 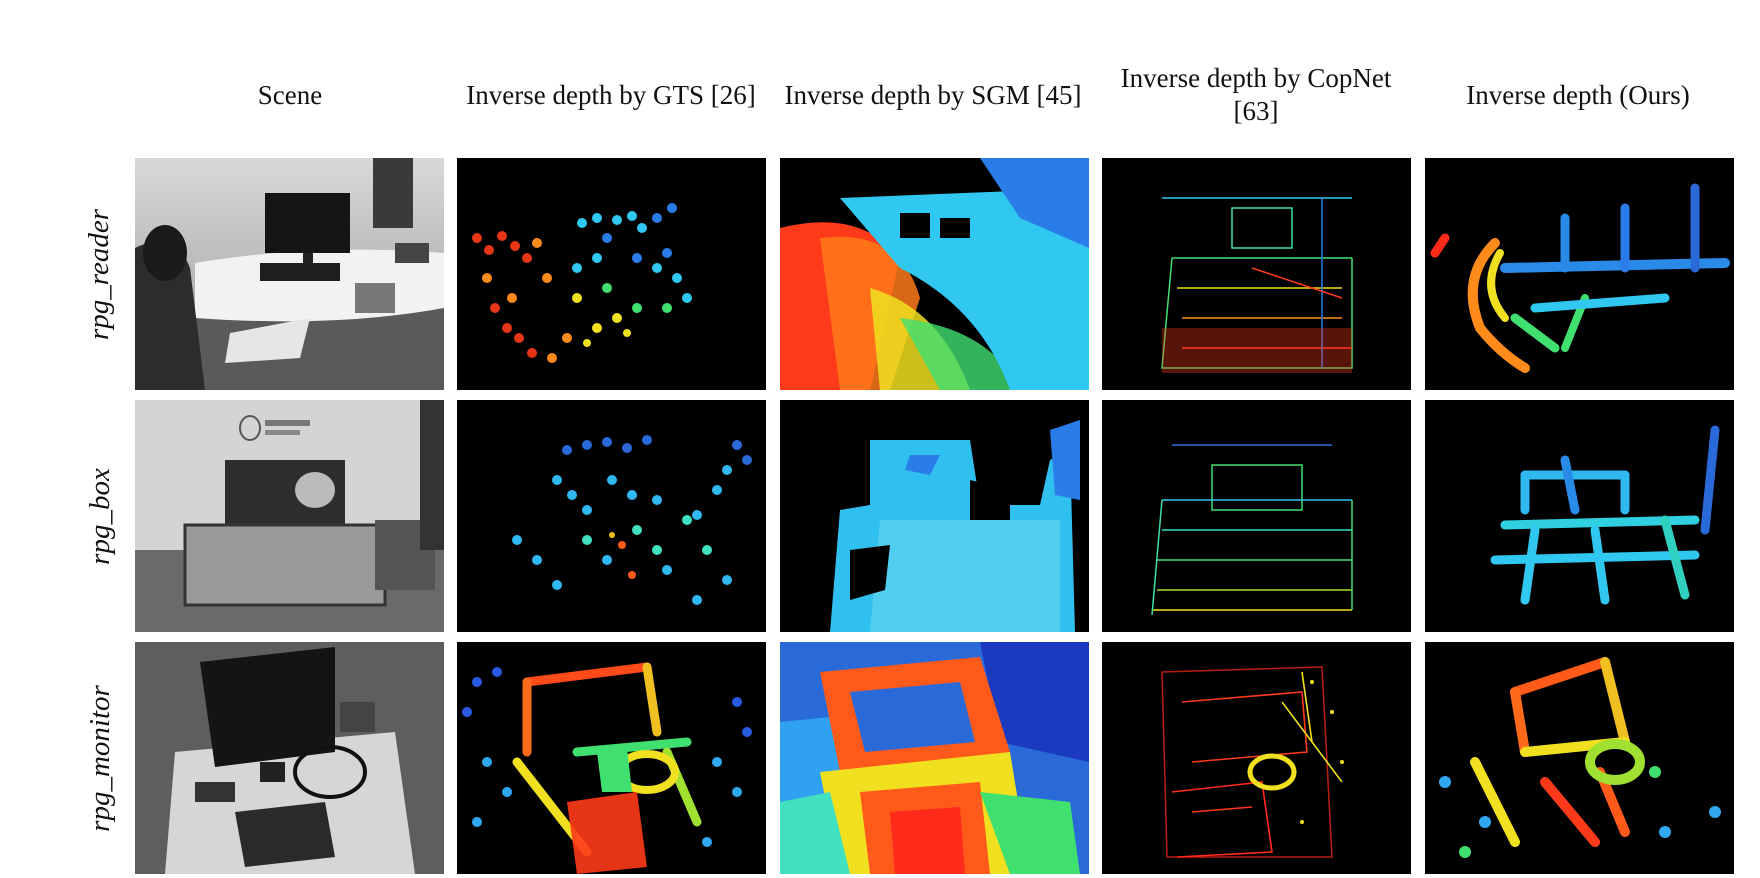 What do you see at coordinates (934, 274) in the screenshot?
I see `depth-map-sgm-reader` at bounding box center [934, 274].